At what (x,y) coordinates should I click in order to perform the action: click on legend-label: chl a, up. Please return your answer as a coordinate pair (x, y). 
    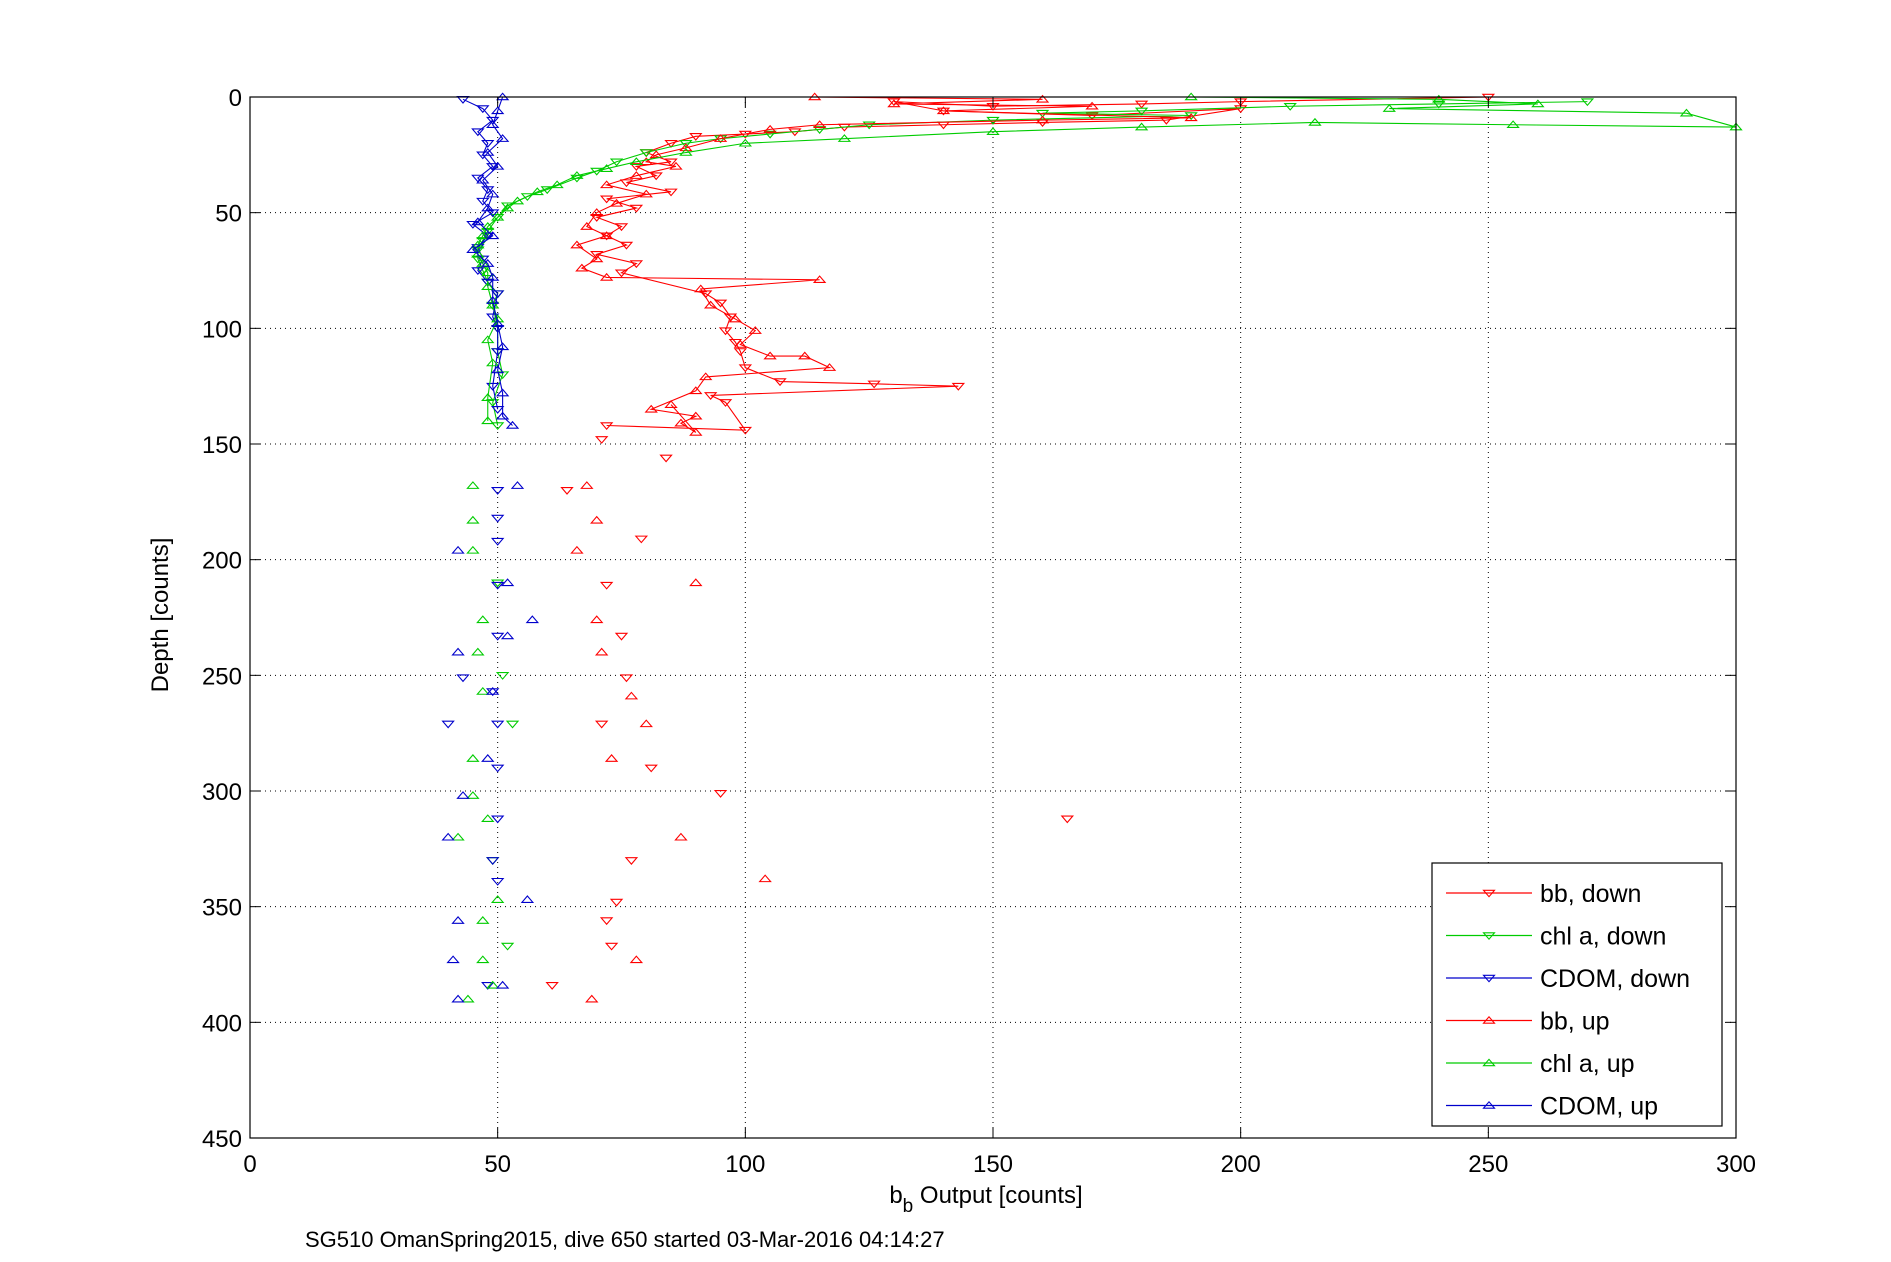
    Looking at the image, I should click on (1587, 1064).